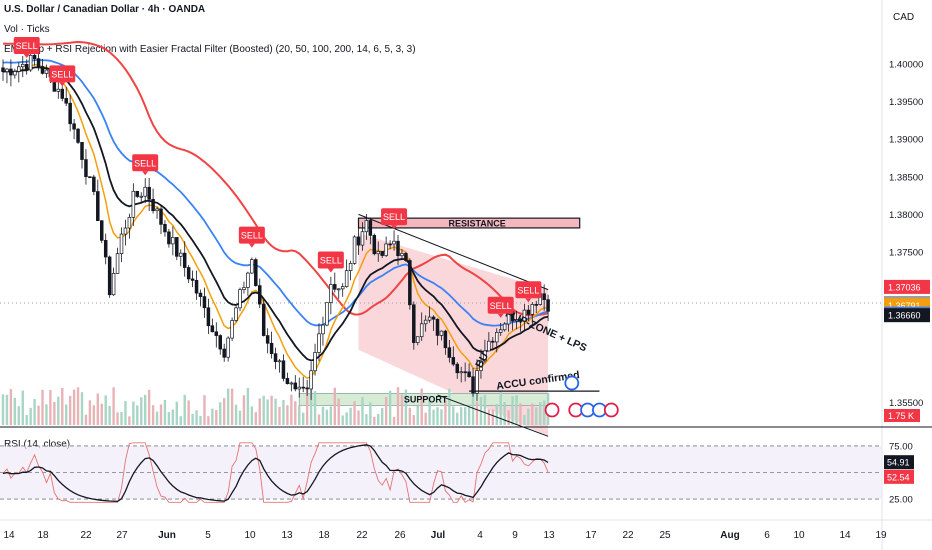  I want to click on rsi-value-tag, so click(899, 462).